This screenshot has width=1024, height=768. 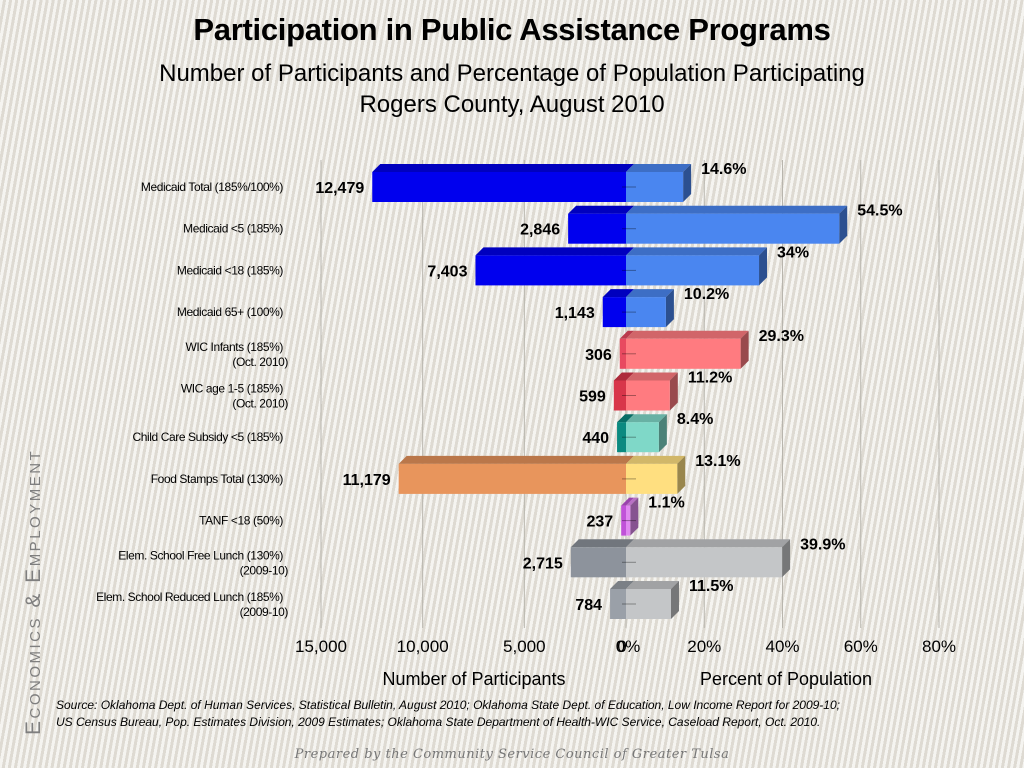 I want to click on right-tick-label: 40%, so click(x=782, y=646).